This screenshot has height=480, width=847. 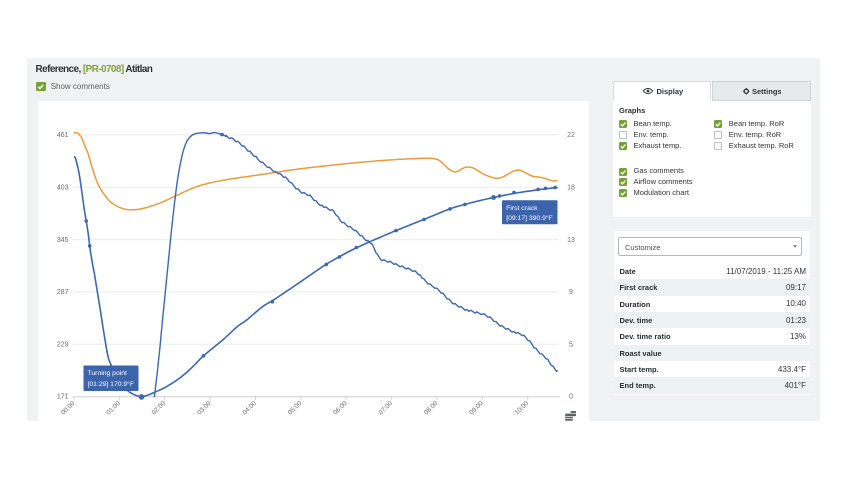 What do you see at coordinates (113, 408) in the screenshot?
I see `svg-text: 01:00` at bounding box center [113, 408].